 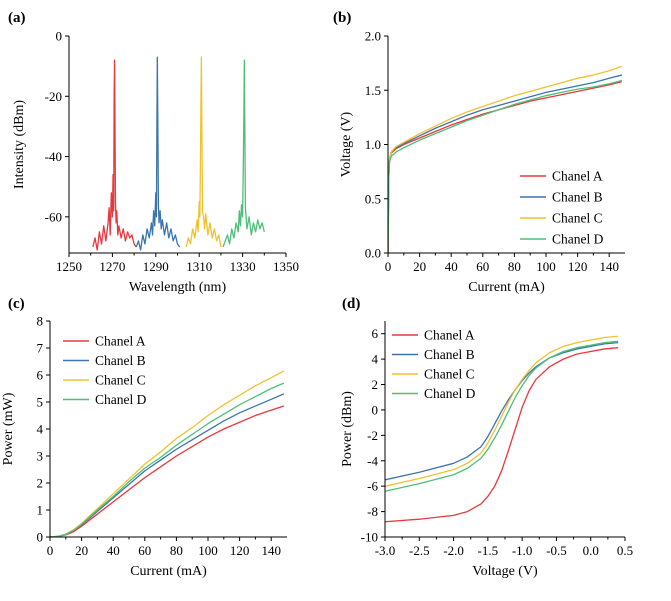 I want to click on x-tick-label: 0.0, so click(x=591, y=550).